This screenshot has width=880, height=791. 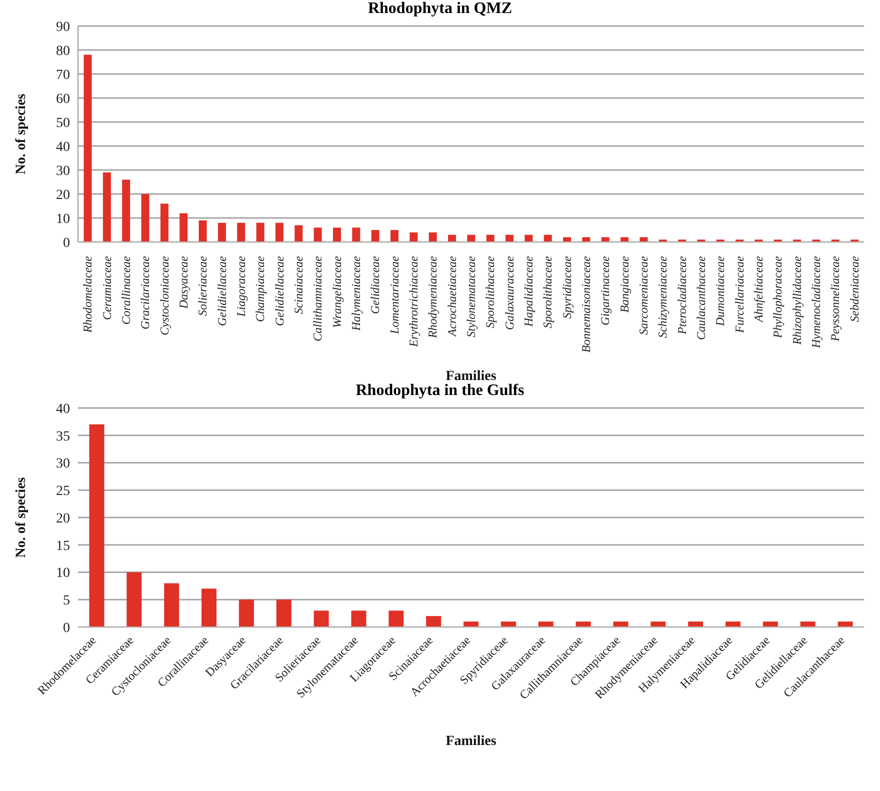 I want to click on y-tick-label: 35, so click(x=63, y=436).